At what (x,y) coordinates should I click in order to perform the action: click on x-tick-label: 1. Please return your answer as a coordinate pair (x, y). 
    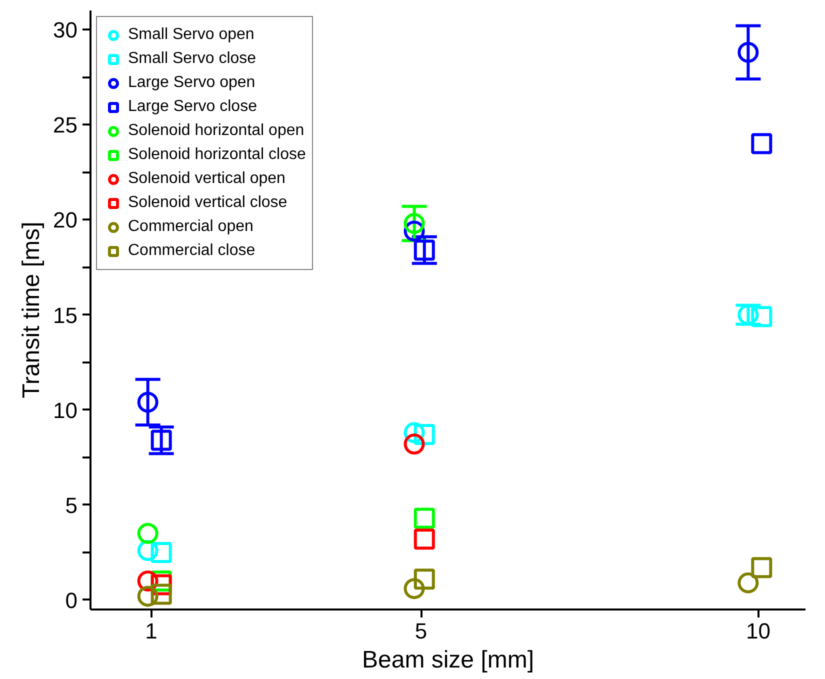
    Looking at the image, I should click on (151, 631).